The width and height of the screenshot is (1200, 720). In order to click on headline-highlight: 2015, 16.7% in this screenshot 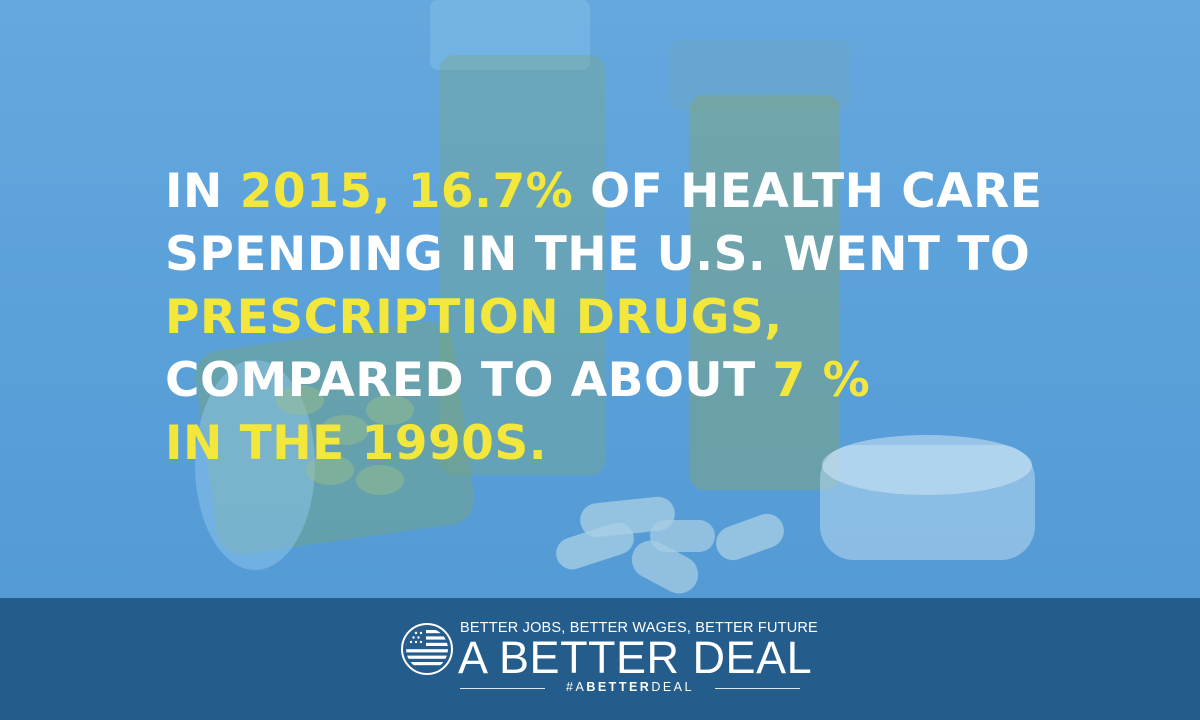, I will do `click(406, 191)`.